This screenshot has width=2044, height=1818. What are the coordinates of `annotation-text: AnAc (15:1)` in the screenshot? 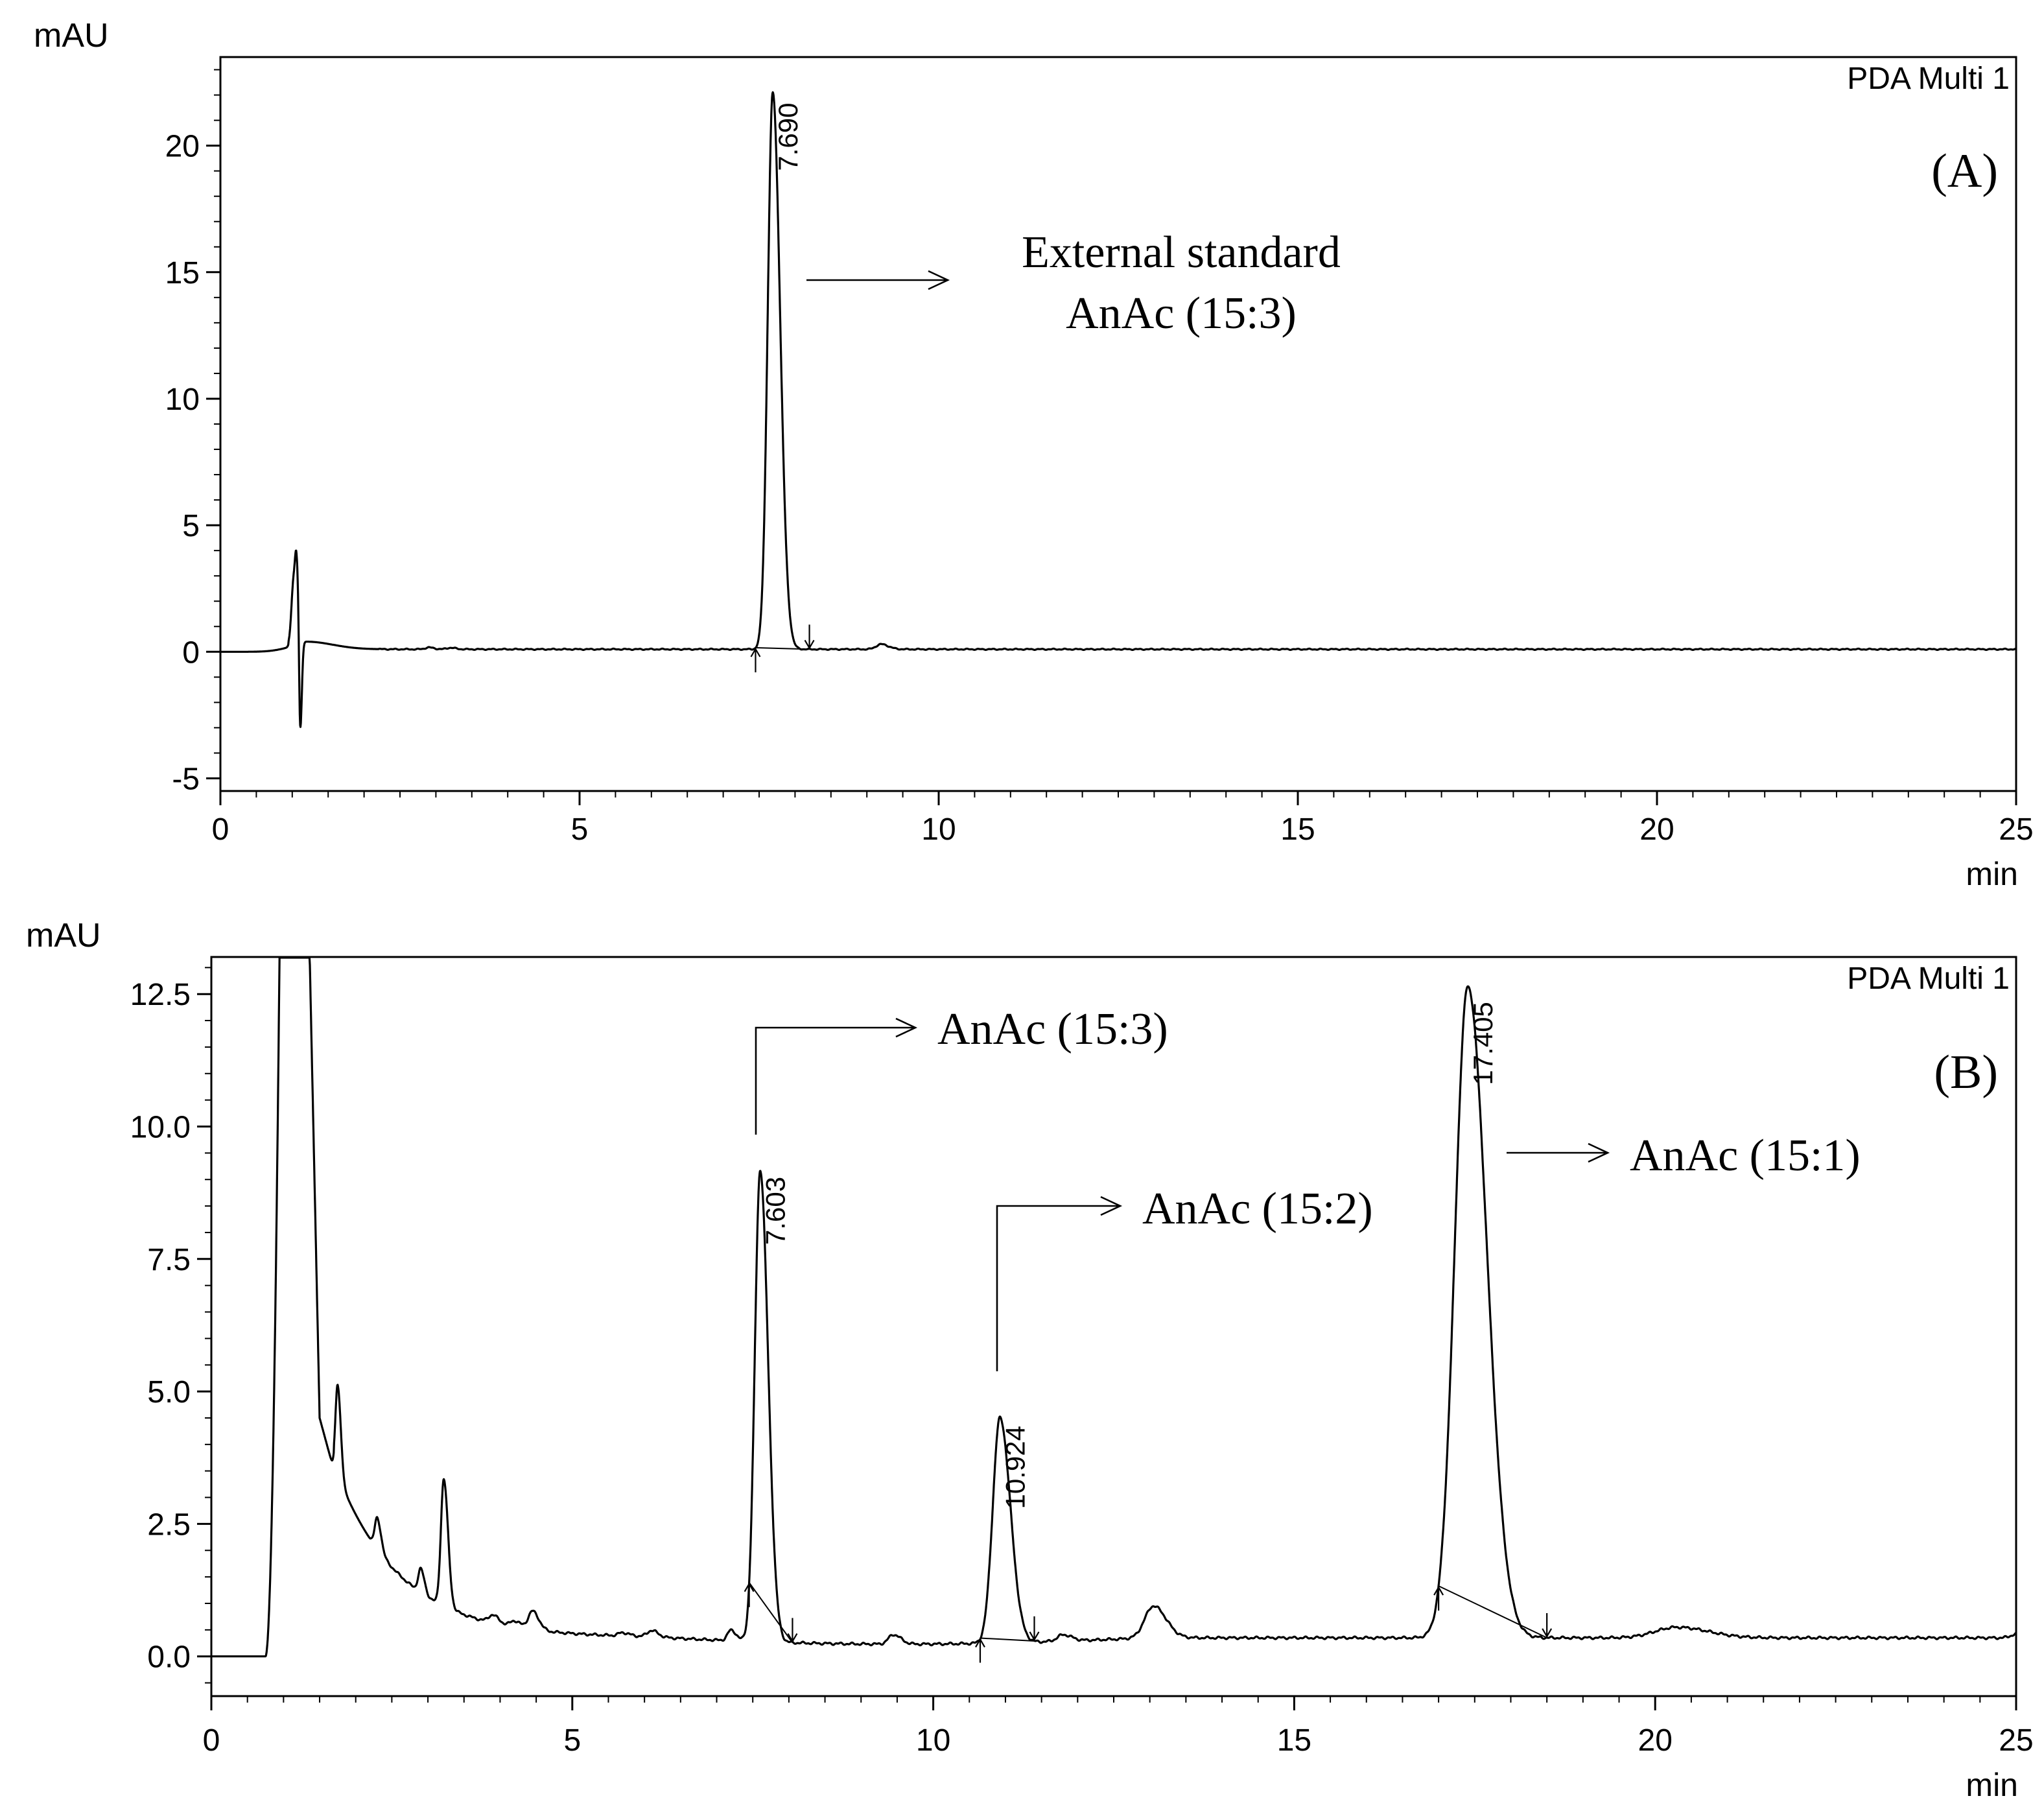 It's located at (1745, 1156).